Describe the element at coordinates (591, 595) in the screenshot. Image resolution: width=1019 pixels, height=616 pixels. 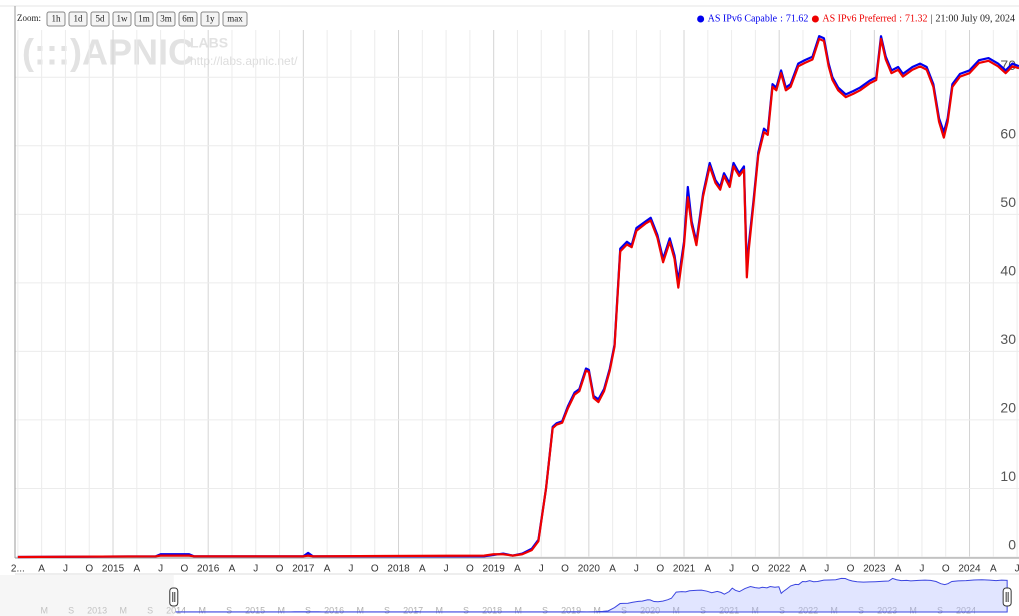
I see `range-area` at that location.